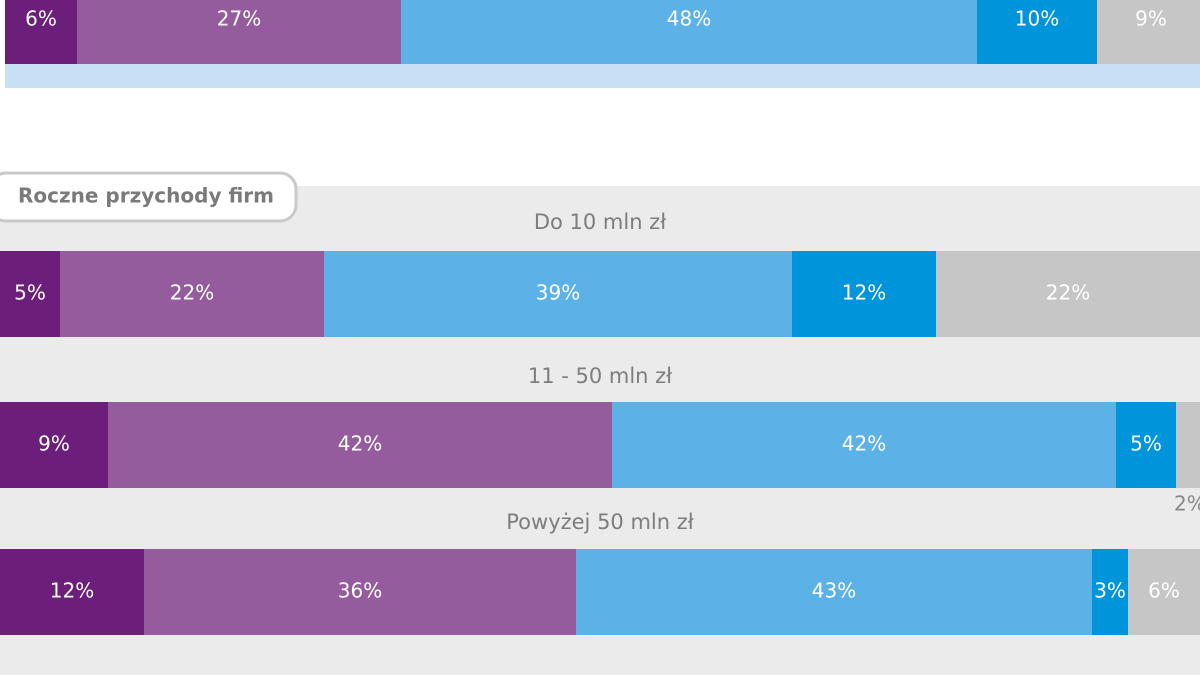  I want to click on value-label: 2%, so click(1187, 504).